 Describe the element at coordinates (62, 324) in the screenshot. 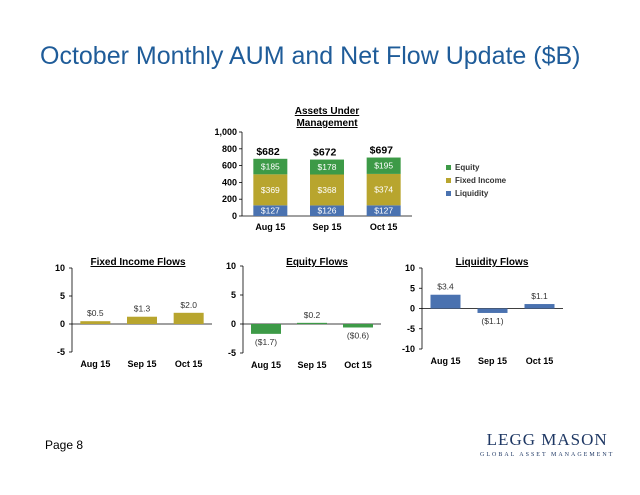

I see `fixed-income-y-tick-label: 0` at that location.